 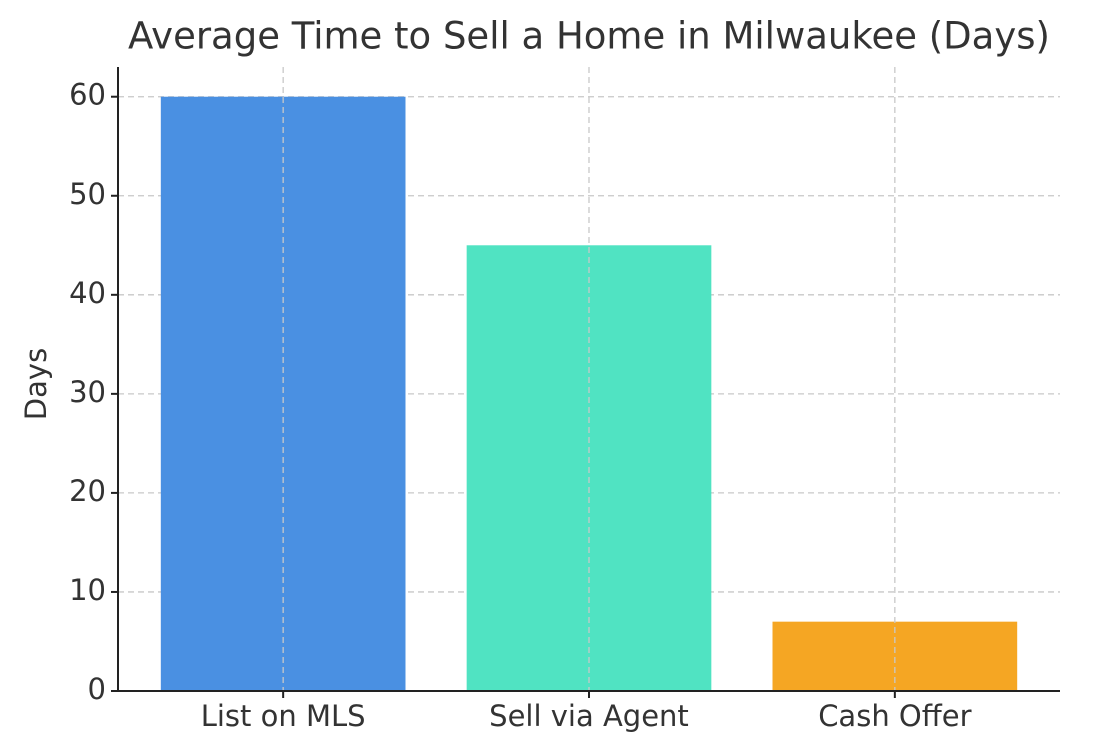 What do you see at coordinates (894, 716) in the screenshot?
I see `x-tick-label: Cash Offer` at bounding box center [894, 716].